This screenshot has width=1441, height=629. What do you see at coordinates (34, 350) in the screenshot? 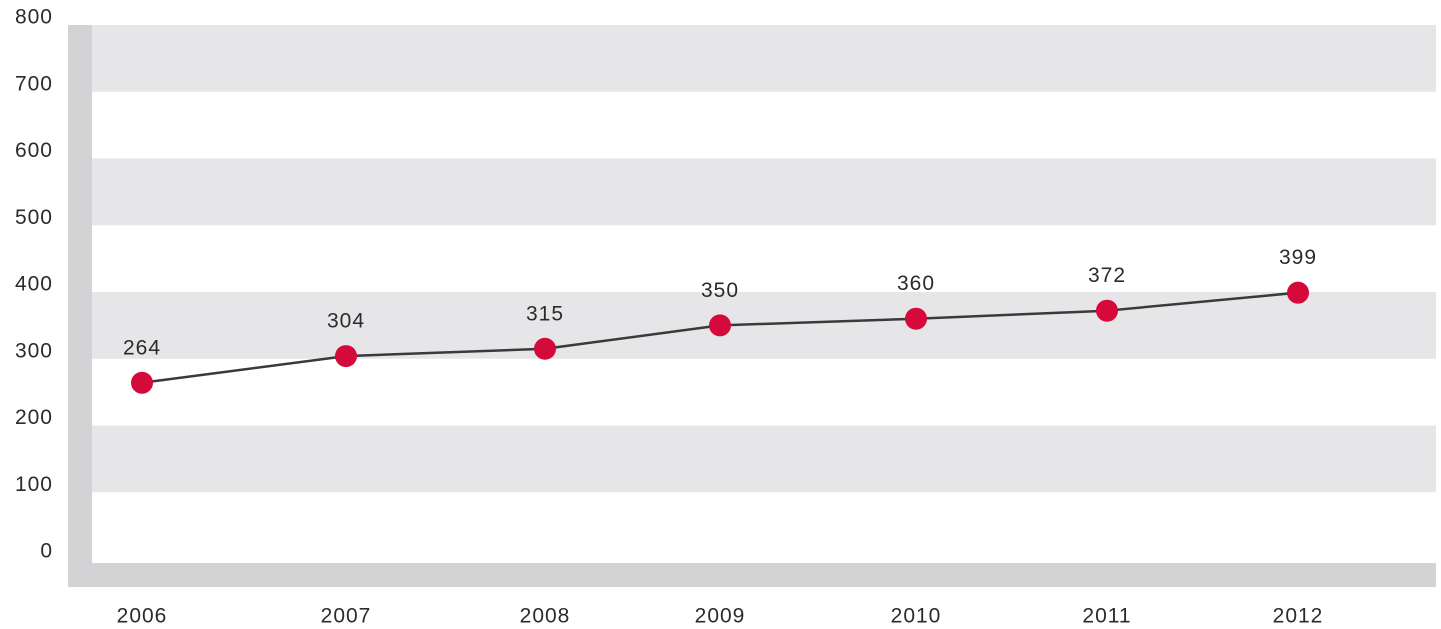
I see `y-tick-label: 300` at bounding box center [34, 350].